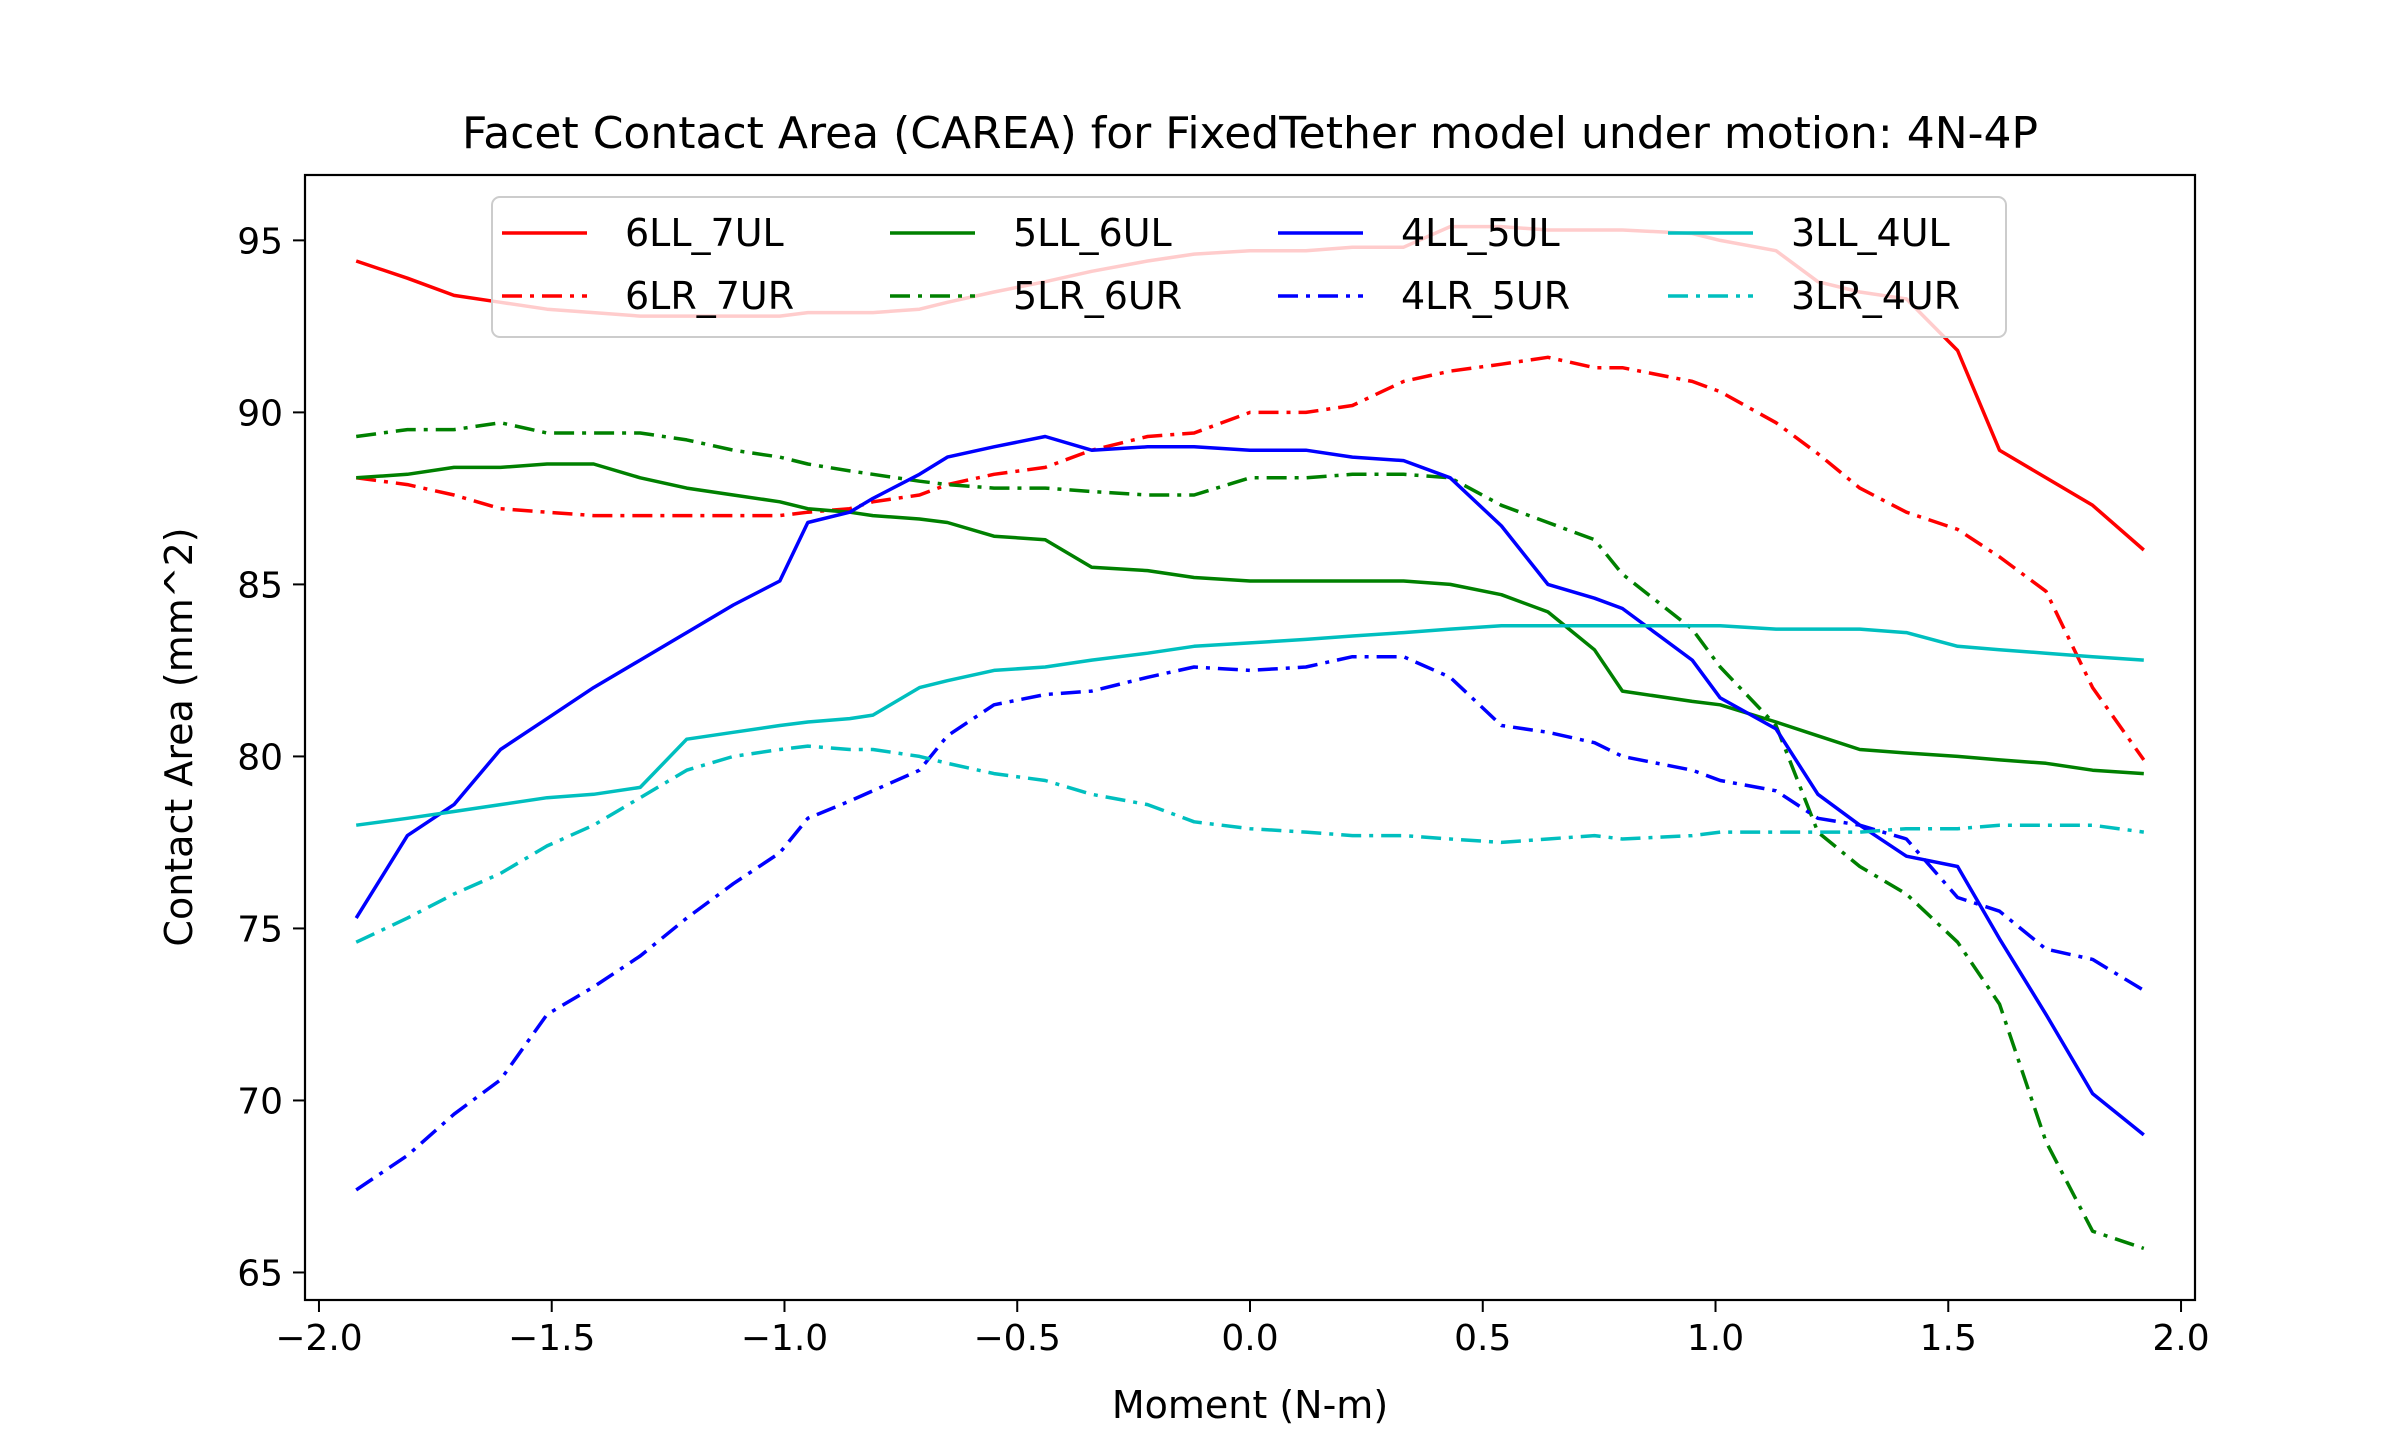 This screenshot has width=2400, height=1440. Describe the element at coordinates (704, 233) in the screenshot. I see `legend-label-6LL_7UL: 6LL_7UL` at that location.